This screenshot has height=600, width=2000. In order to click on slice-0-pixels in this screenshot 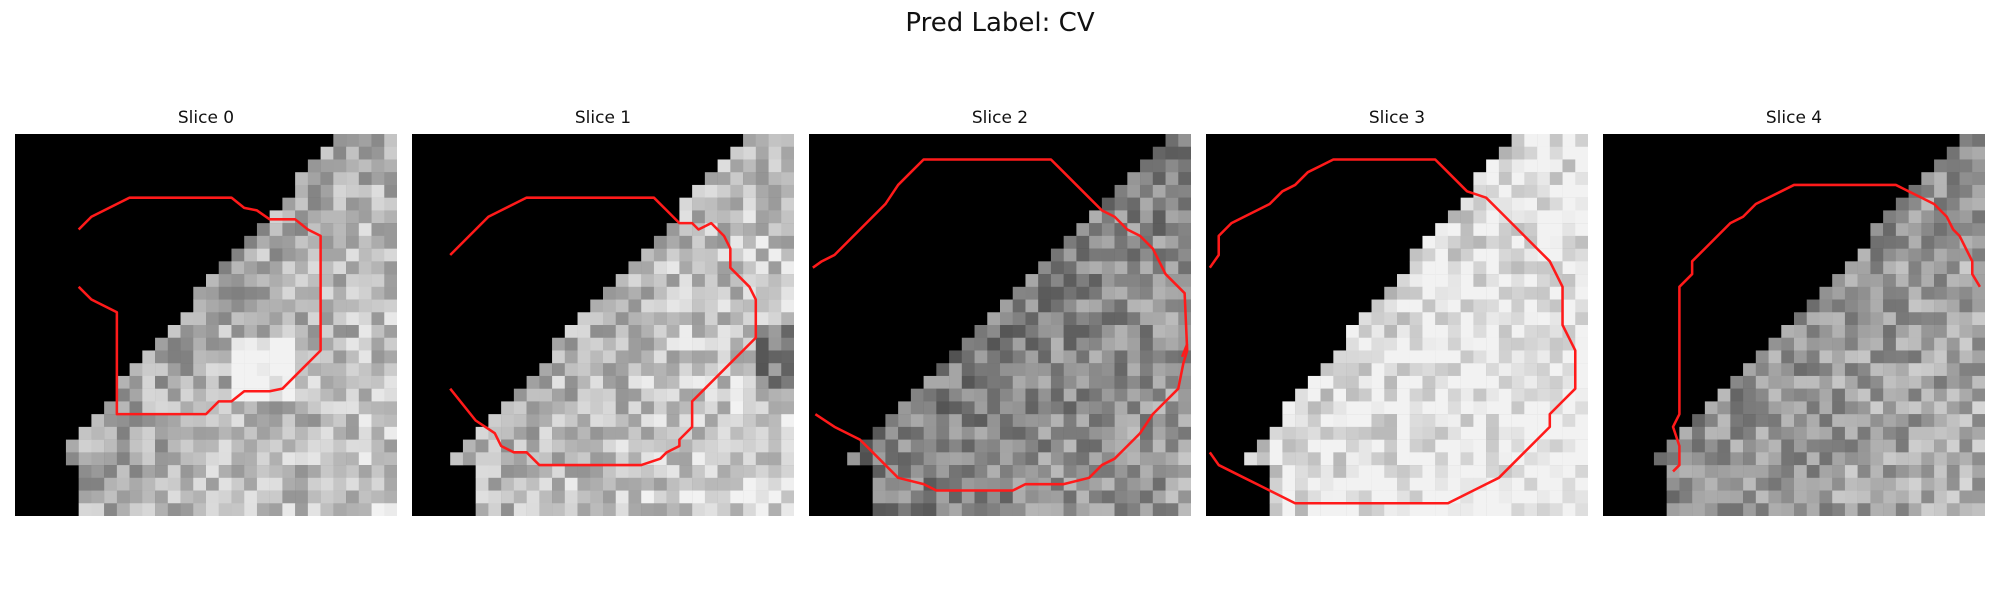, I will do `click(231, 325)`.